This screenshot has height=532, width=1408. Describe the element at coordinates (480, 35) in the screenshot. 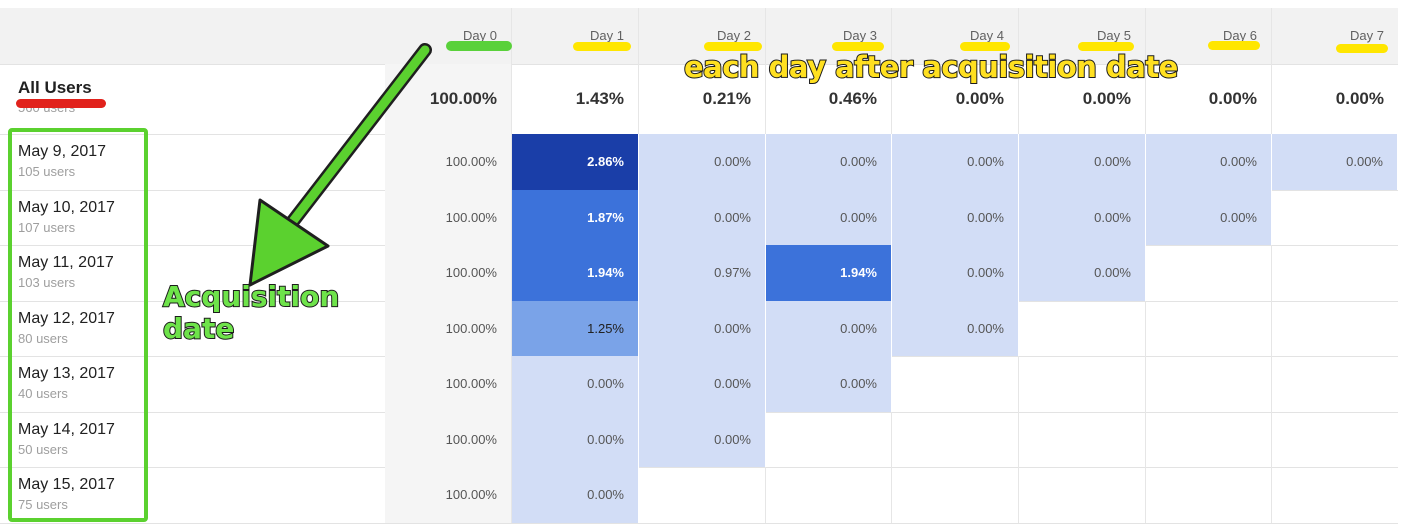

I see `col-header-label: Day 0` at that location.